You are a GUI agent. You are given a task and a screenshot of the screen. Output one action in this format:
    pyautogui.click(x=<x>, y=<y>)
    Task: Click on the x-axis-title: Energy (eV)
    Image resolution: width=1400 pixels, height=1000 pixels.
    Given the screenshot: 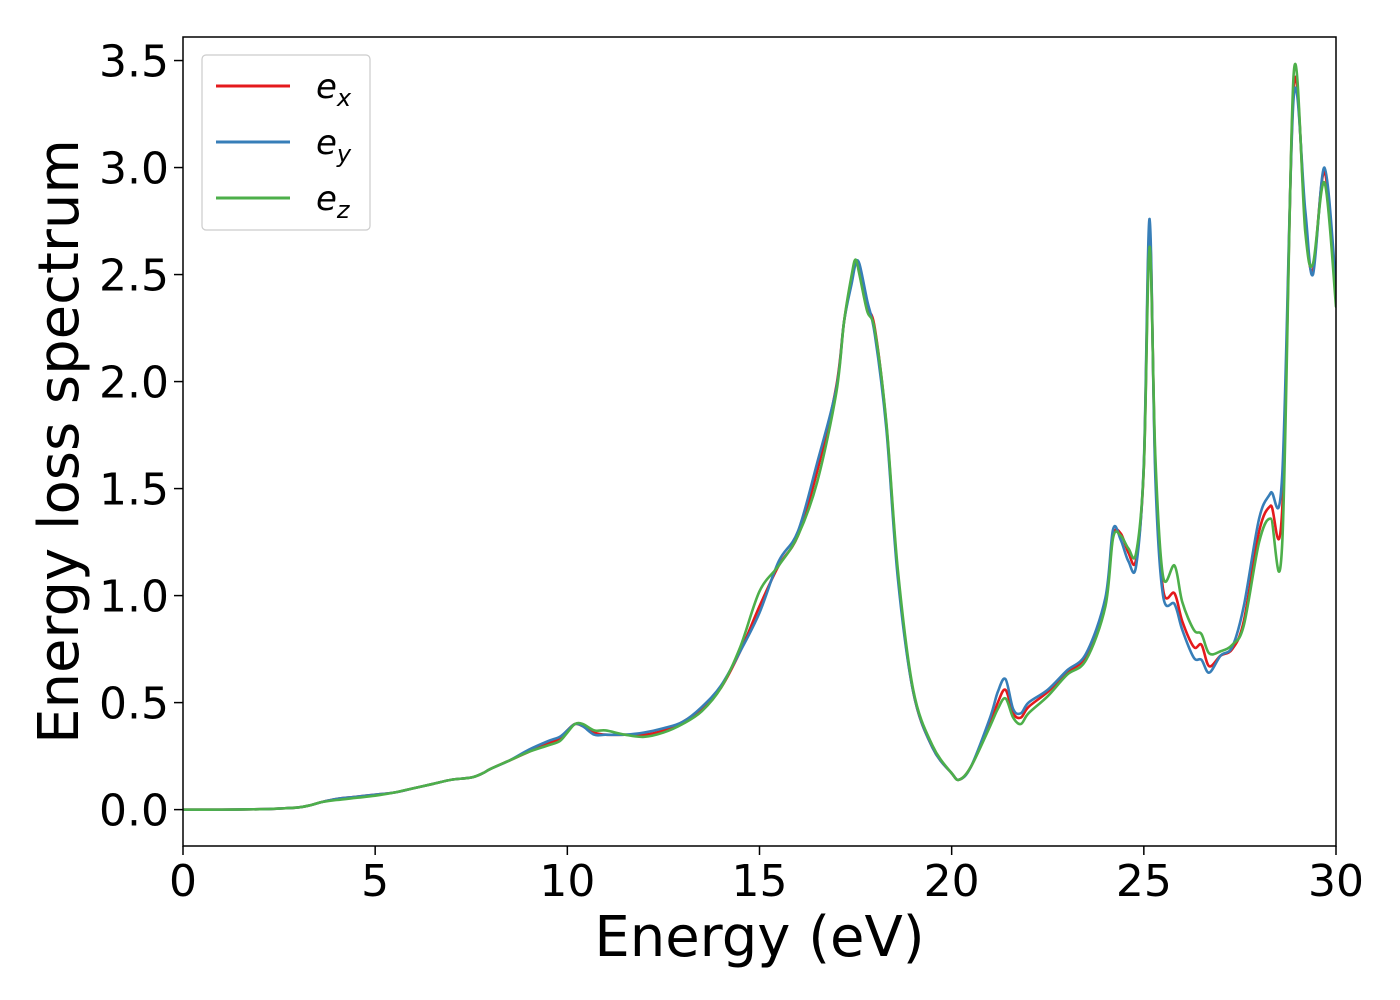 What is the action you would take?
    pyautogui.click(x=759, y=937)
    